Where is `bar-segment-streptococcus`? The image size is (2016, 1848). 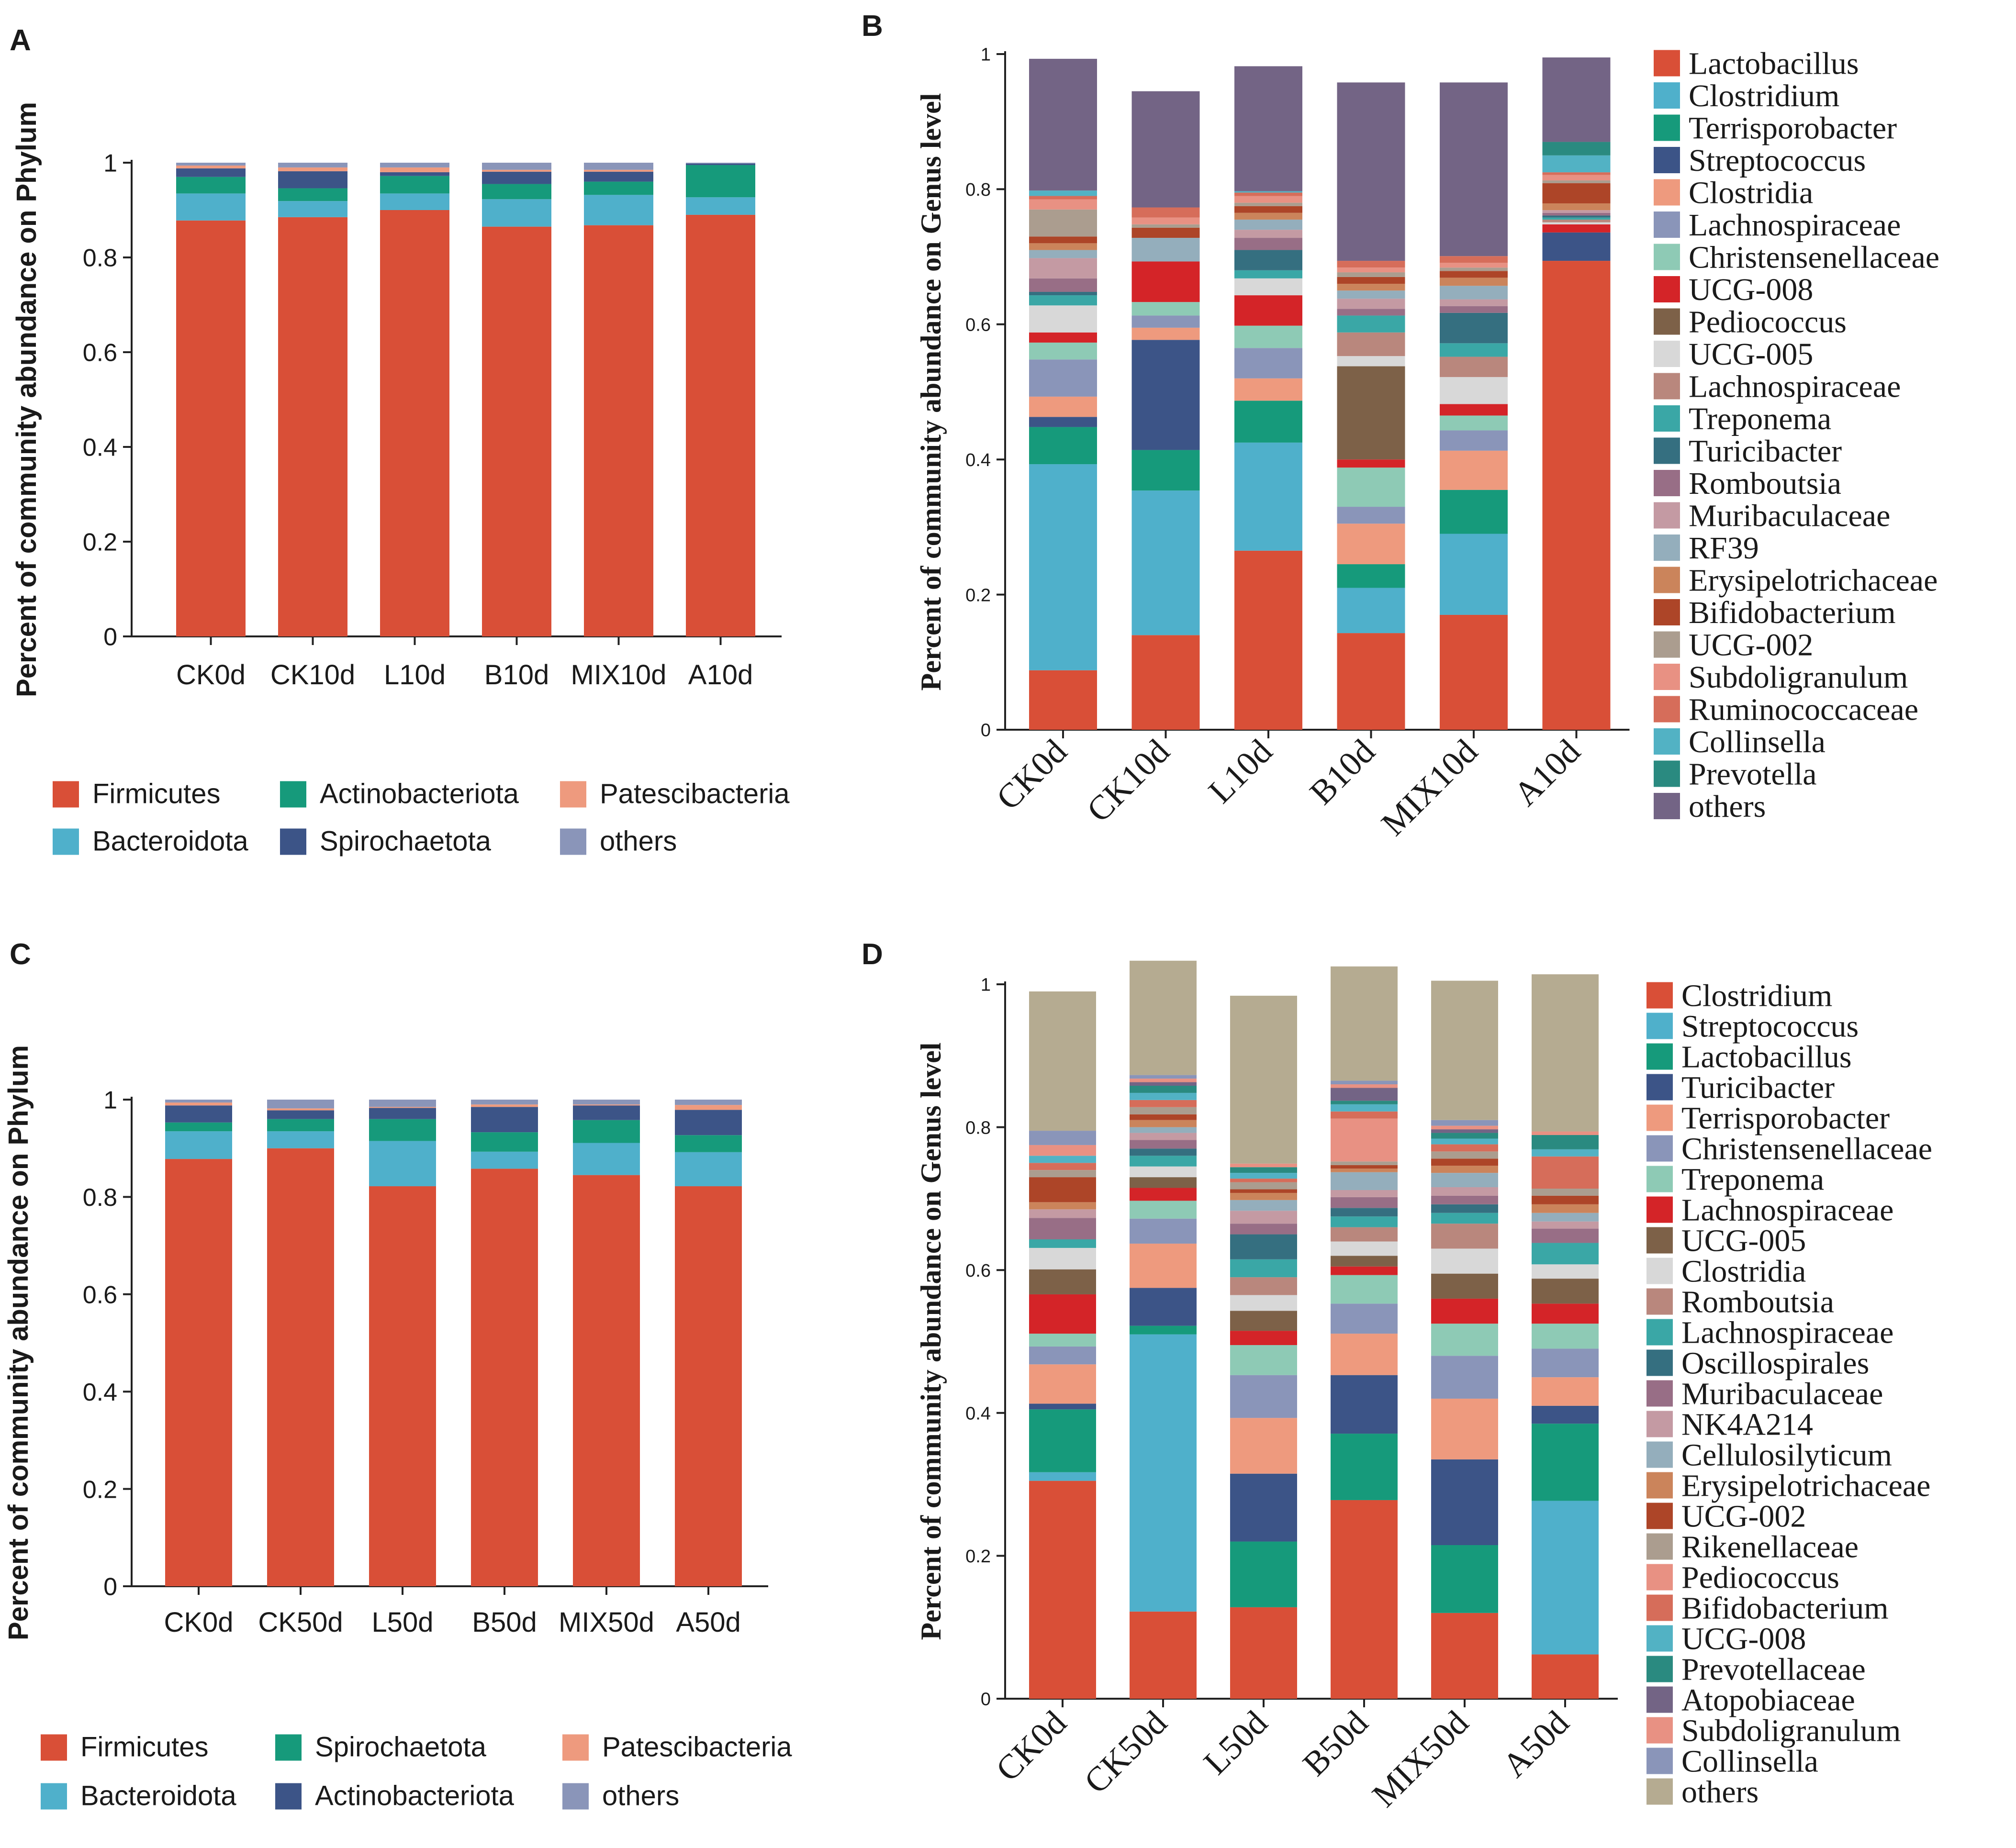
bar-segment-streptococcus is located at coordinates (1063, 422).